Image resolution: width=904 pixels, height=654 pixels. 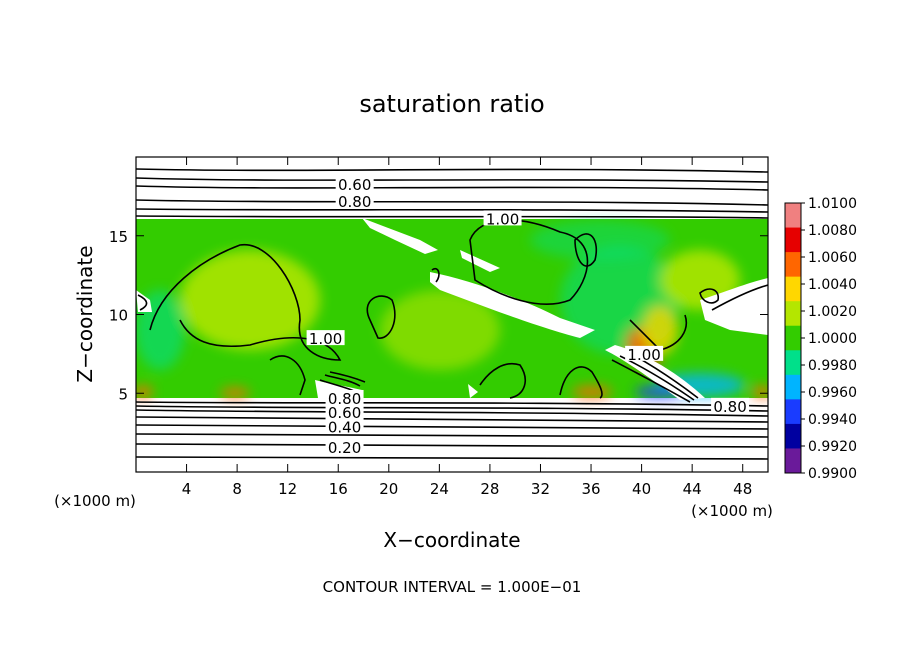 What do you see at coordinates (118, 237) in the screenshot?
I see `y-tick-label: 15` at bounding box center [118, 237].